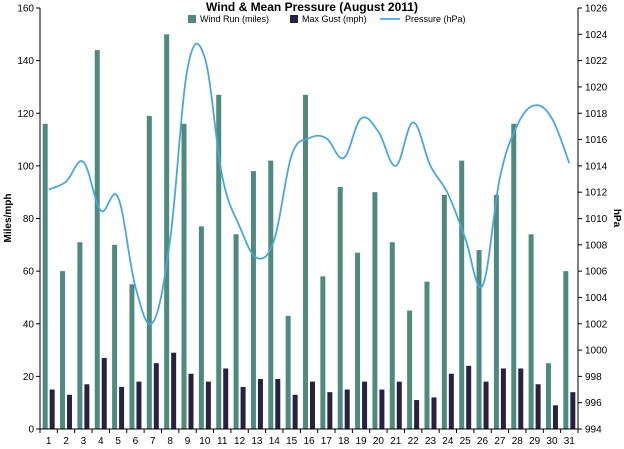 Image resolution: width=624 pixels, height=449 pixels. Describe the element at coordinates (31, 430) in the screenshot. I see `left-tick-label: 0` at that location.